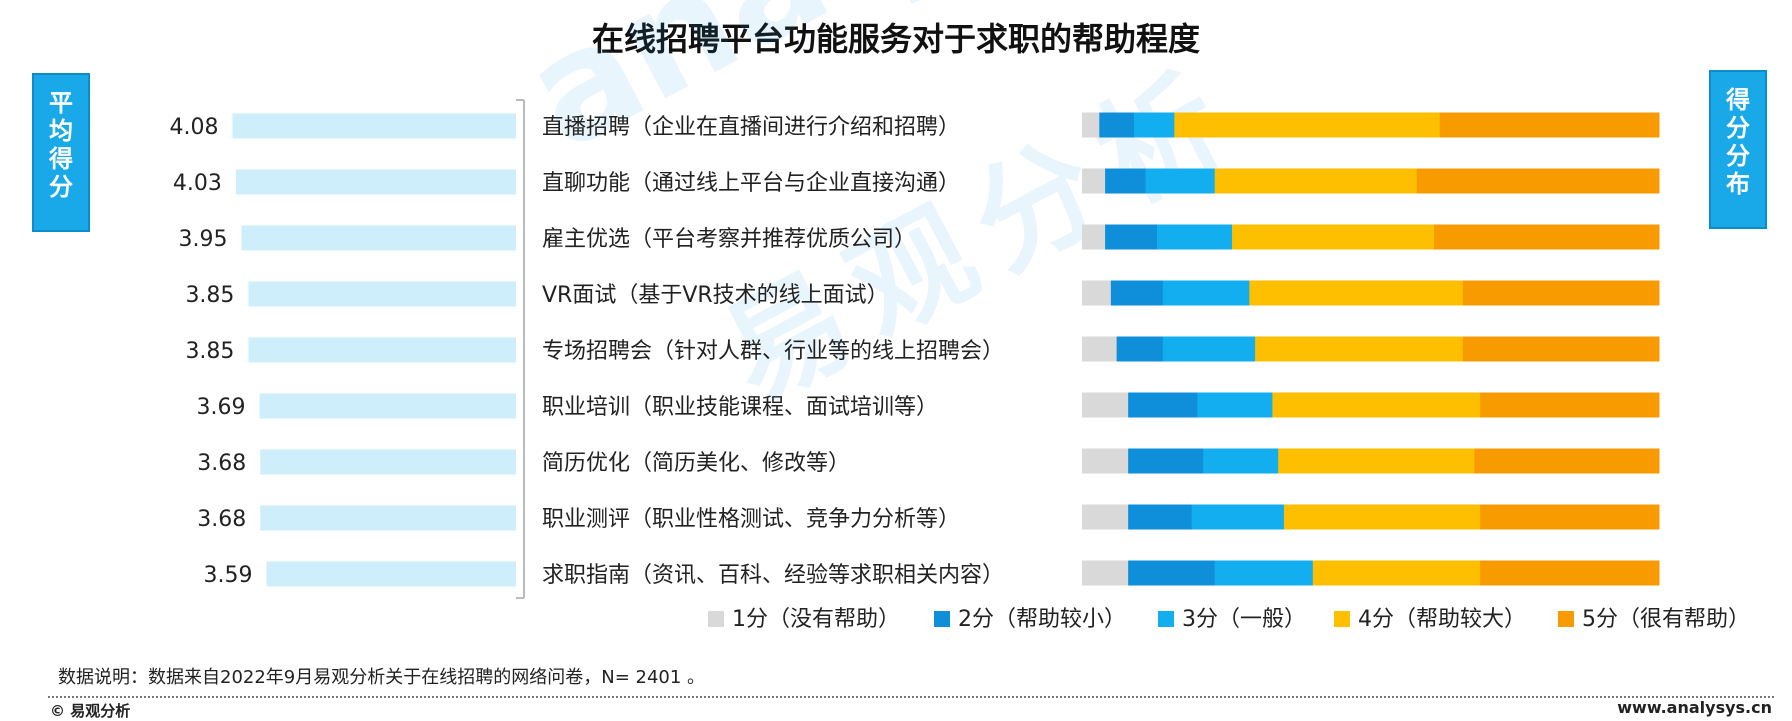 This screenshot has width=1792, height=721. Describe the element at coordinates (773, 351) in the screenshot. I see `category-label: 专场招聘会（针对人群、行业等的线上招聘会）` at that location.